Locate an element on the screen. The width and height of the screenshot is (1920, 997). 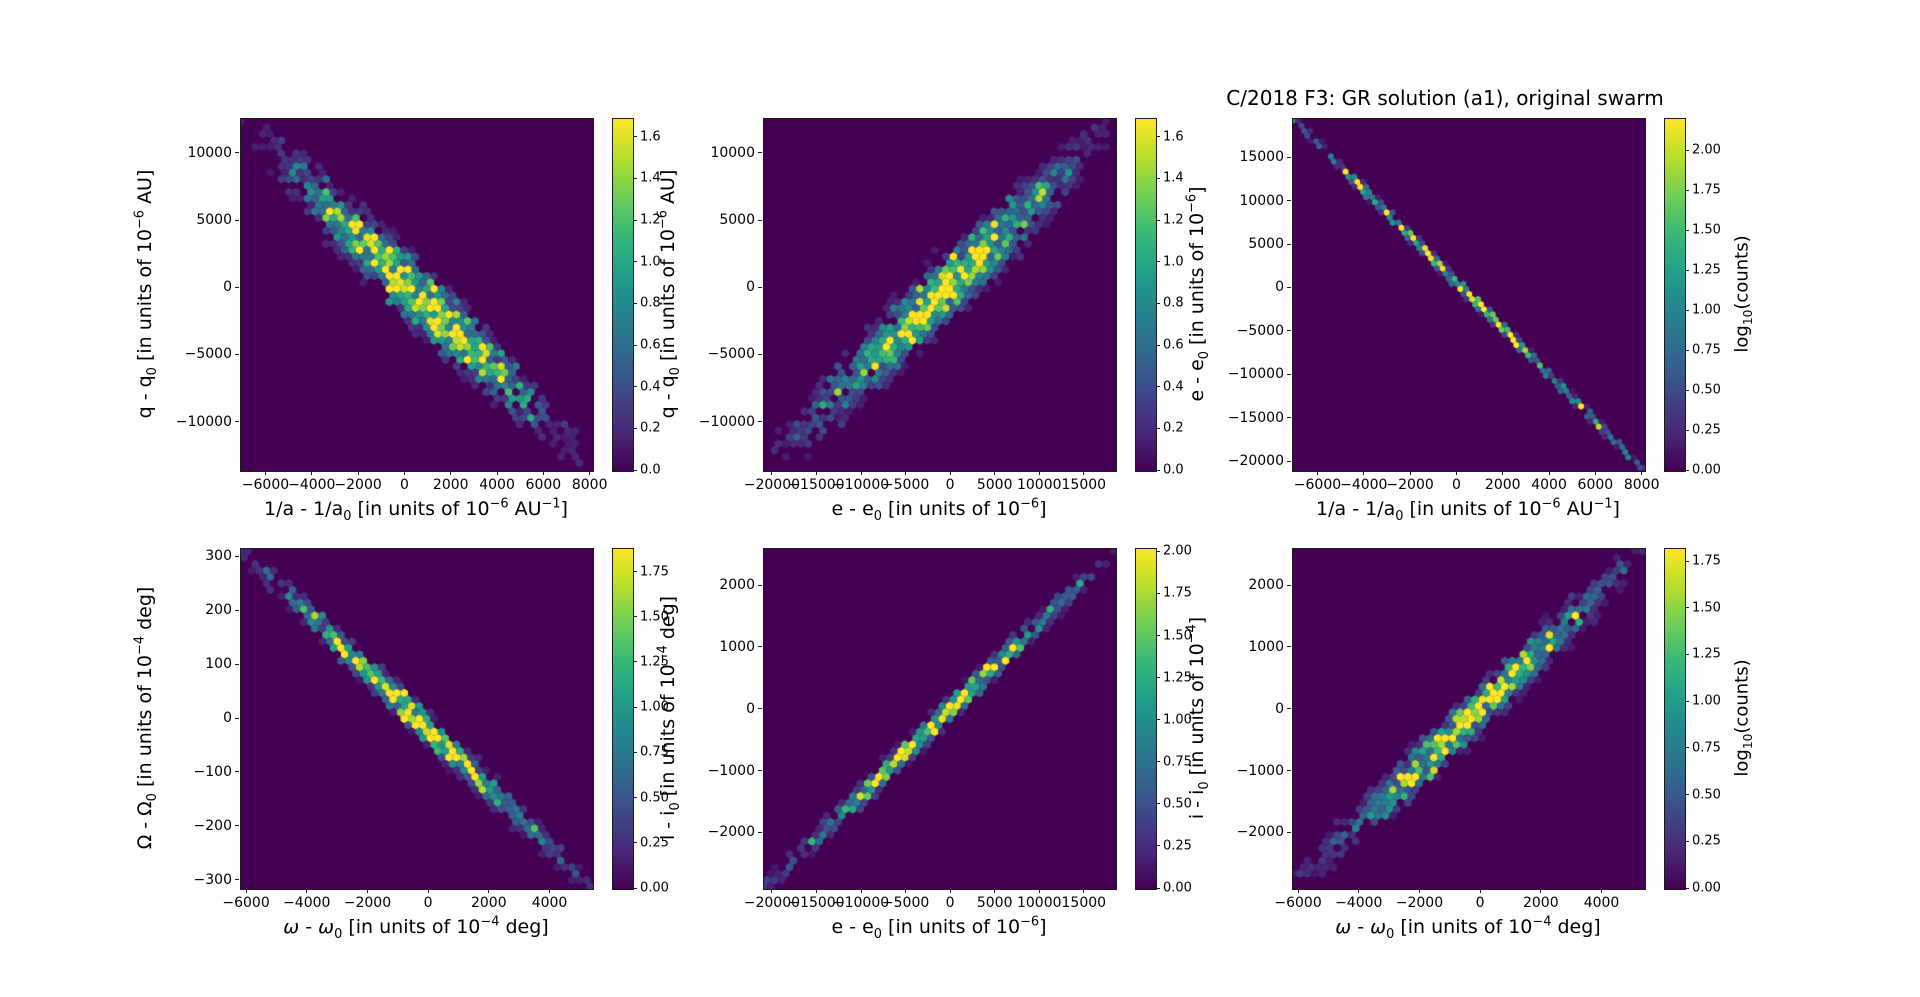
x-tick-label: −15000 is located at coordinates (816, 485).